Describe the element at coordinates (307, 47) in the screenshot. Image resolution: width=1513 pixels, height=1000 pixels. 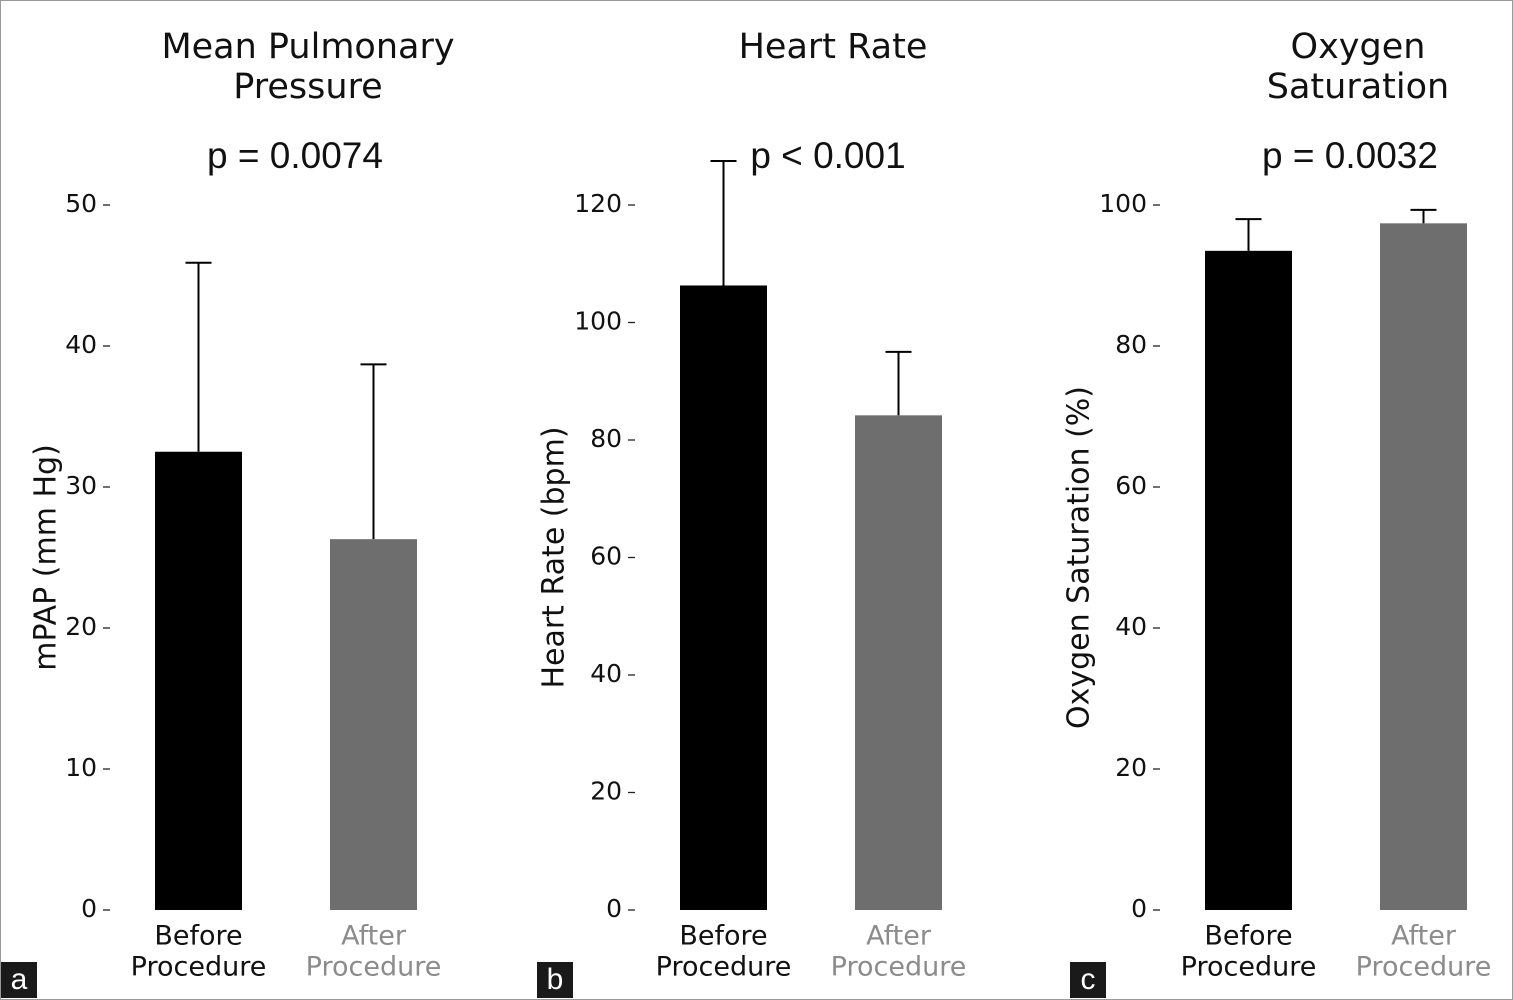
I see `chart-title-line: Mean Pulmonary` at that location.